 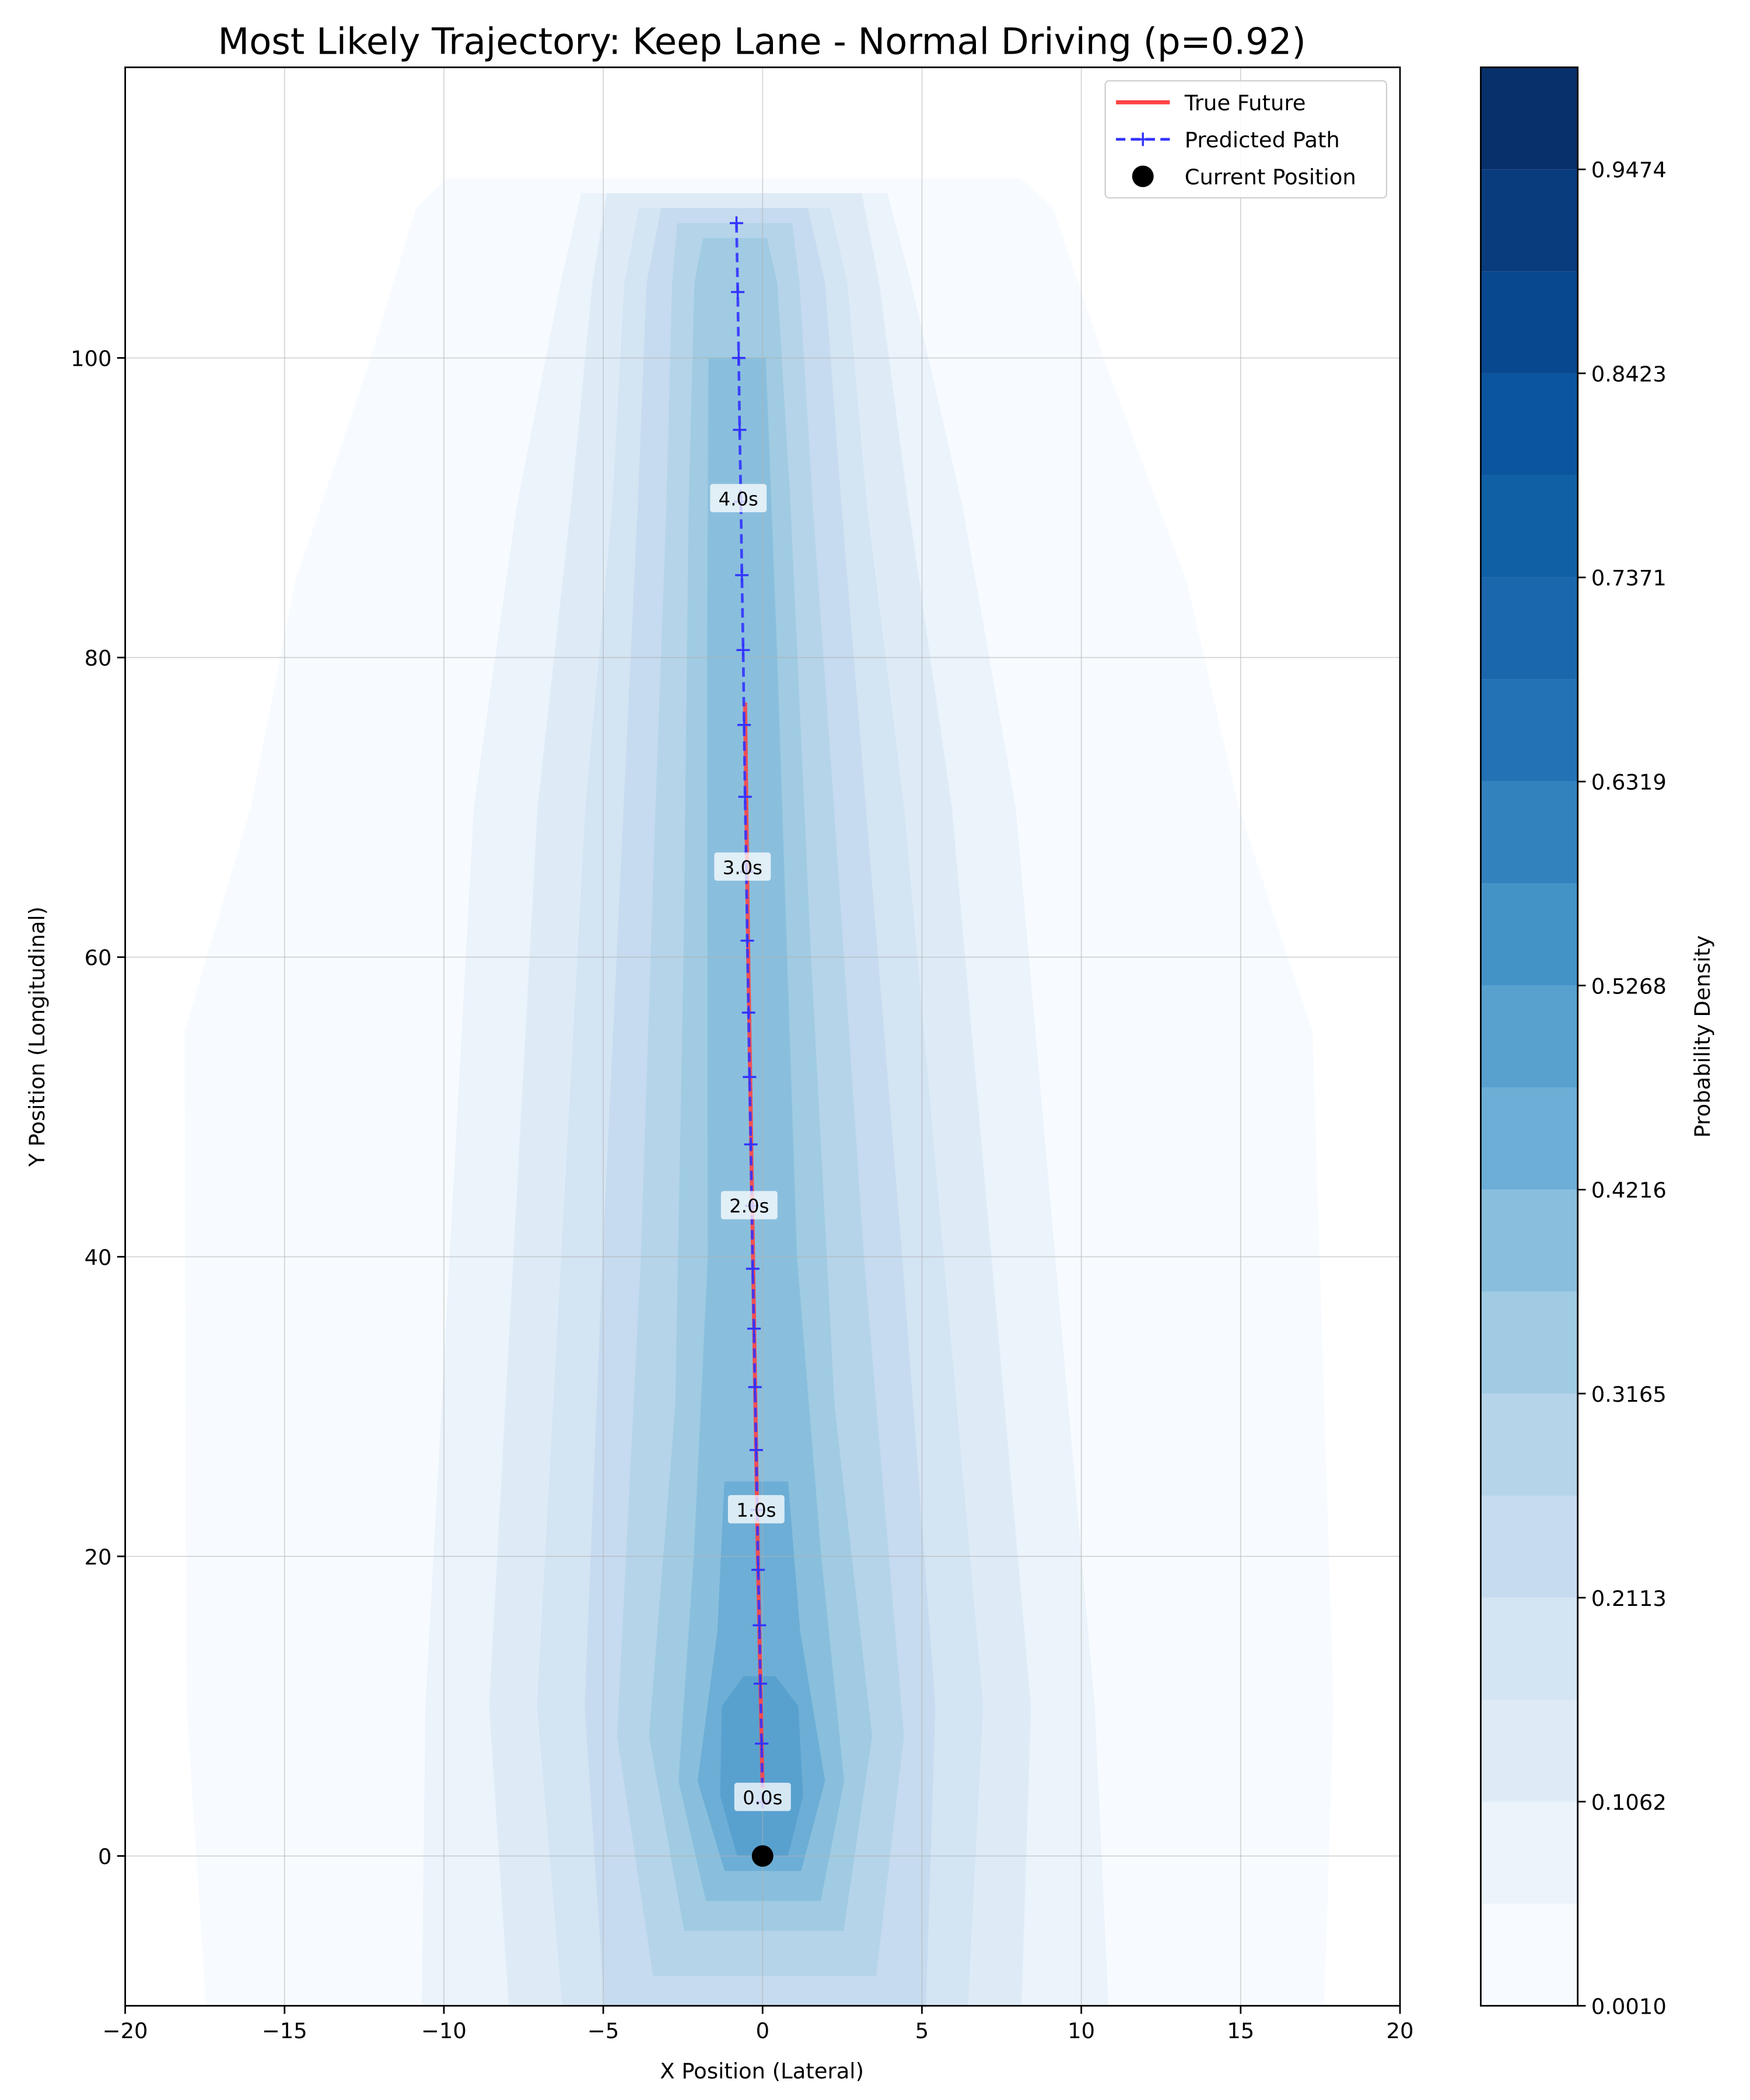 What do you see at coordinates (99, 958) in the screenshot?
I see `y-tick-label: 60` at bounding box center [99, 958].